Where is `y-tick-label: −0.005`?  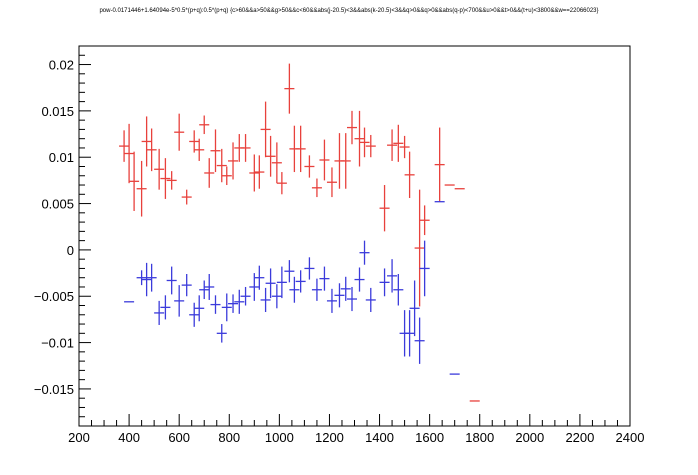
y-tick-label: −0.005 is located at coordinates (54, 296).